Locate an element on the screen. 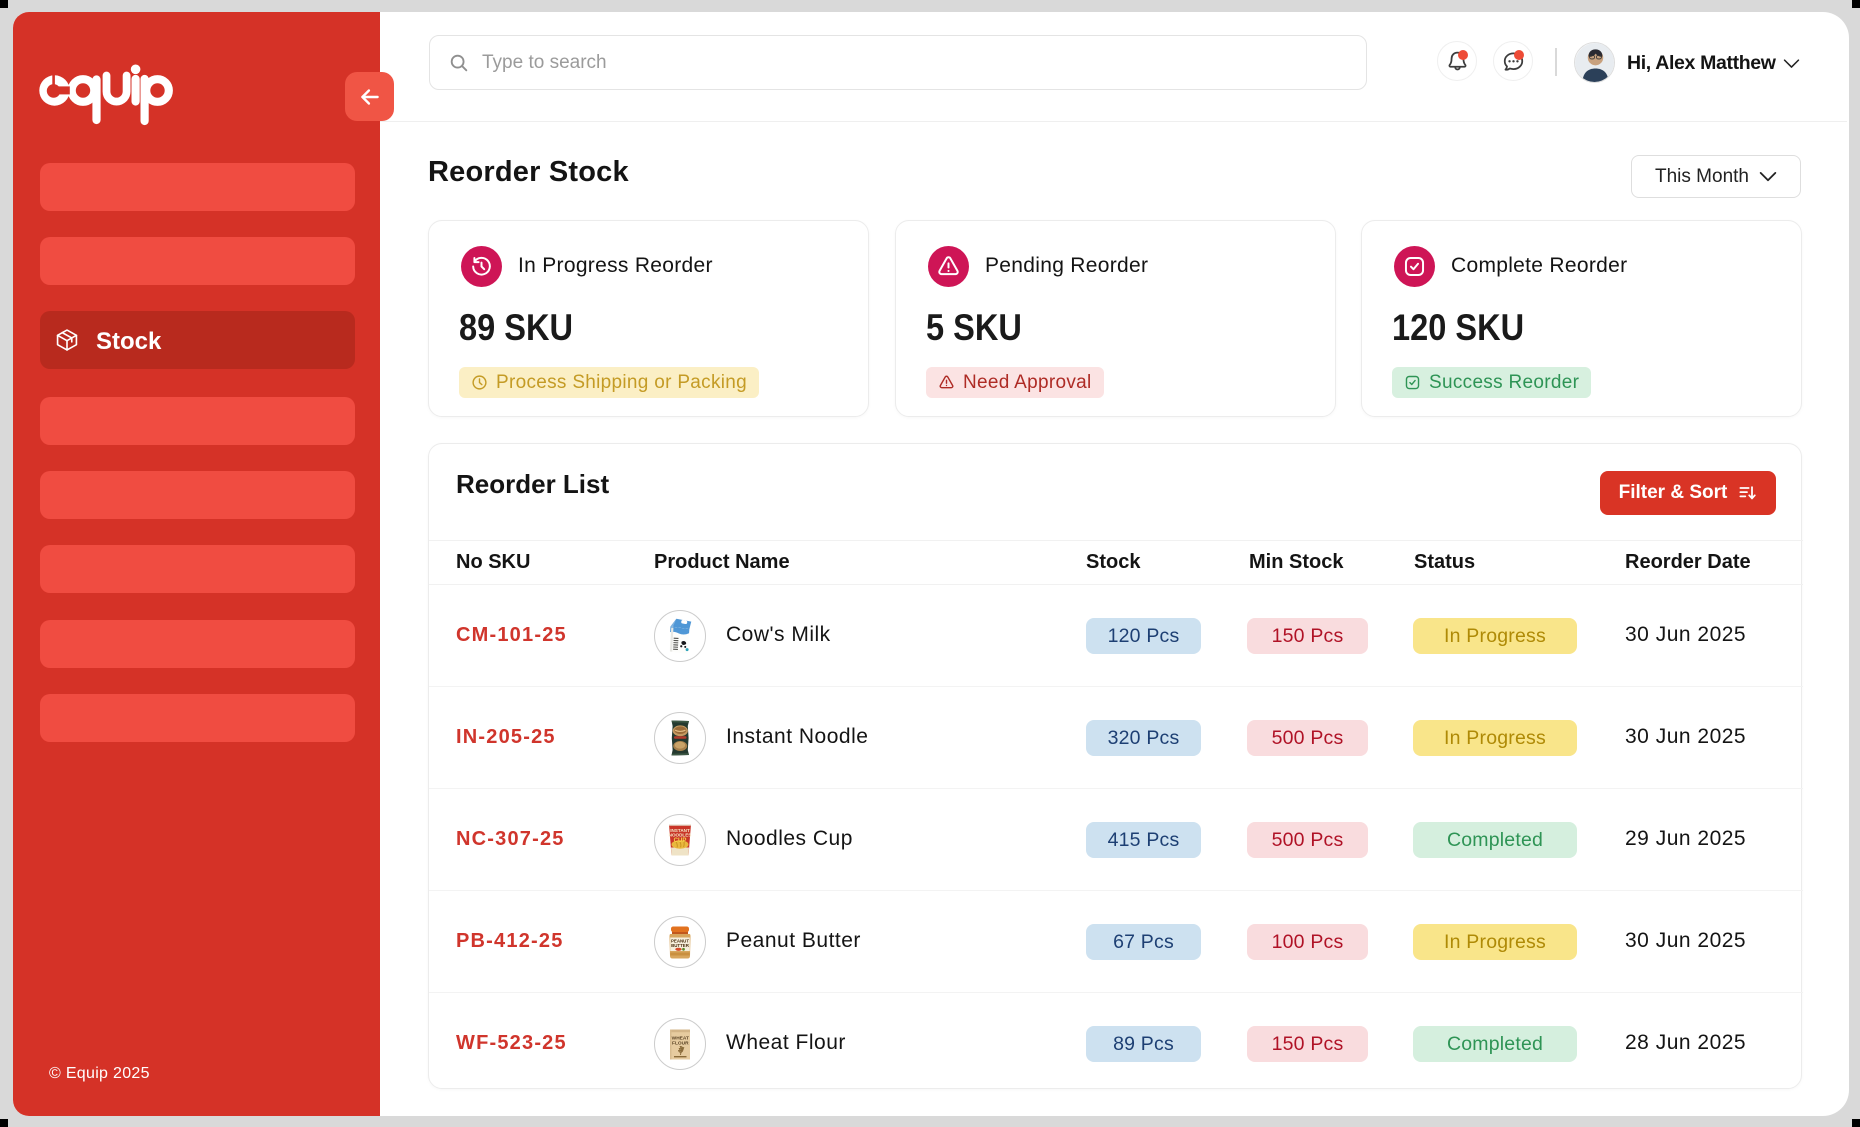 The width and height of the screenshot is (1860, 1127). svg-text: WHEAT is located at coordinates (680, 1039).